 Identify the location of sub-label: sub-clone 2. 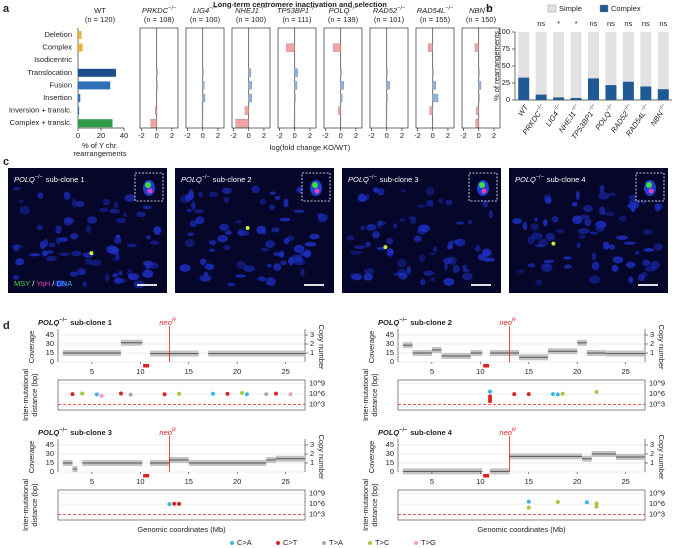
(431, 322).